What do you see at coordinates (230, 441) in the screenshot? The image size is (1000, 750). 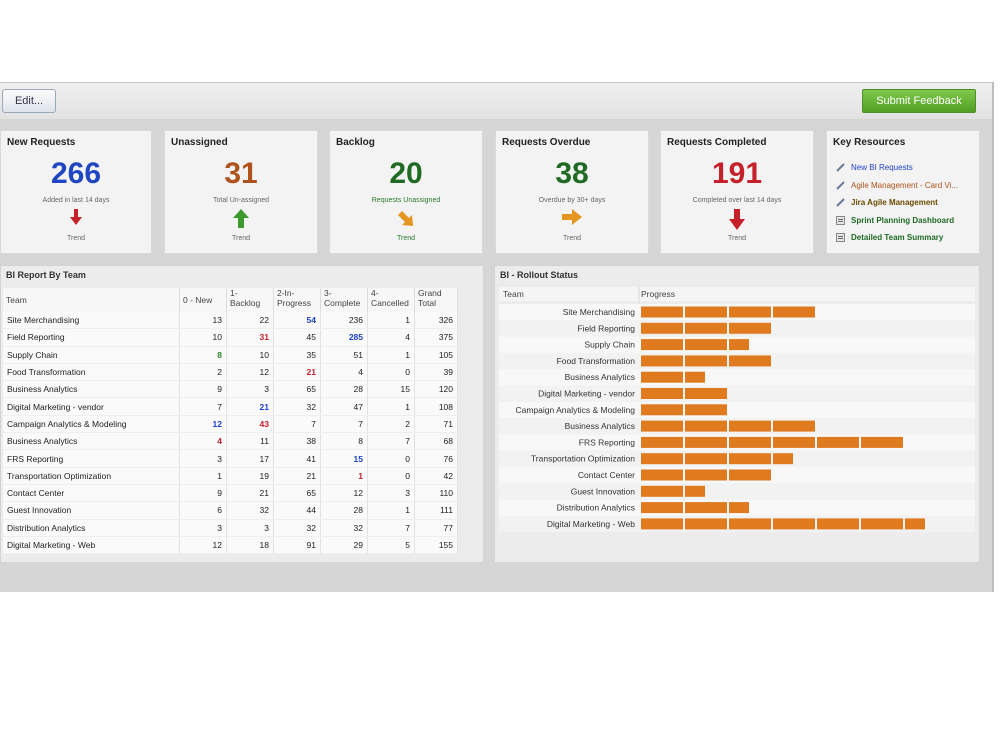 I see `table-row: Business Analytics 4 11 38 8 7 68` at bounding box center [230, 441].